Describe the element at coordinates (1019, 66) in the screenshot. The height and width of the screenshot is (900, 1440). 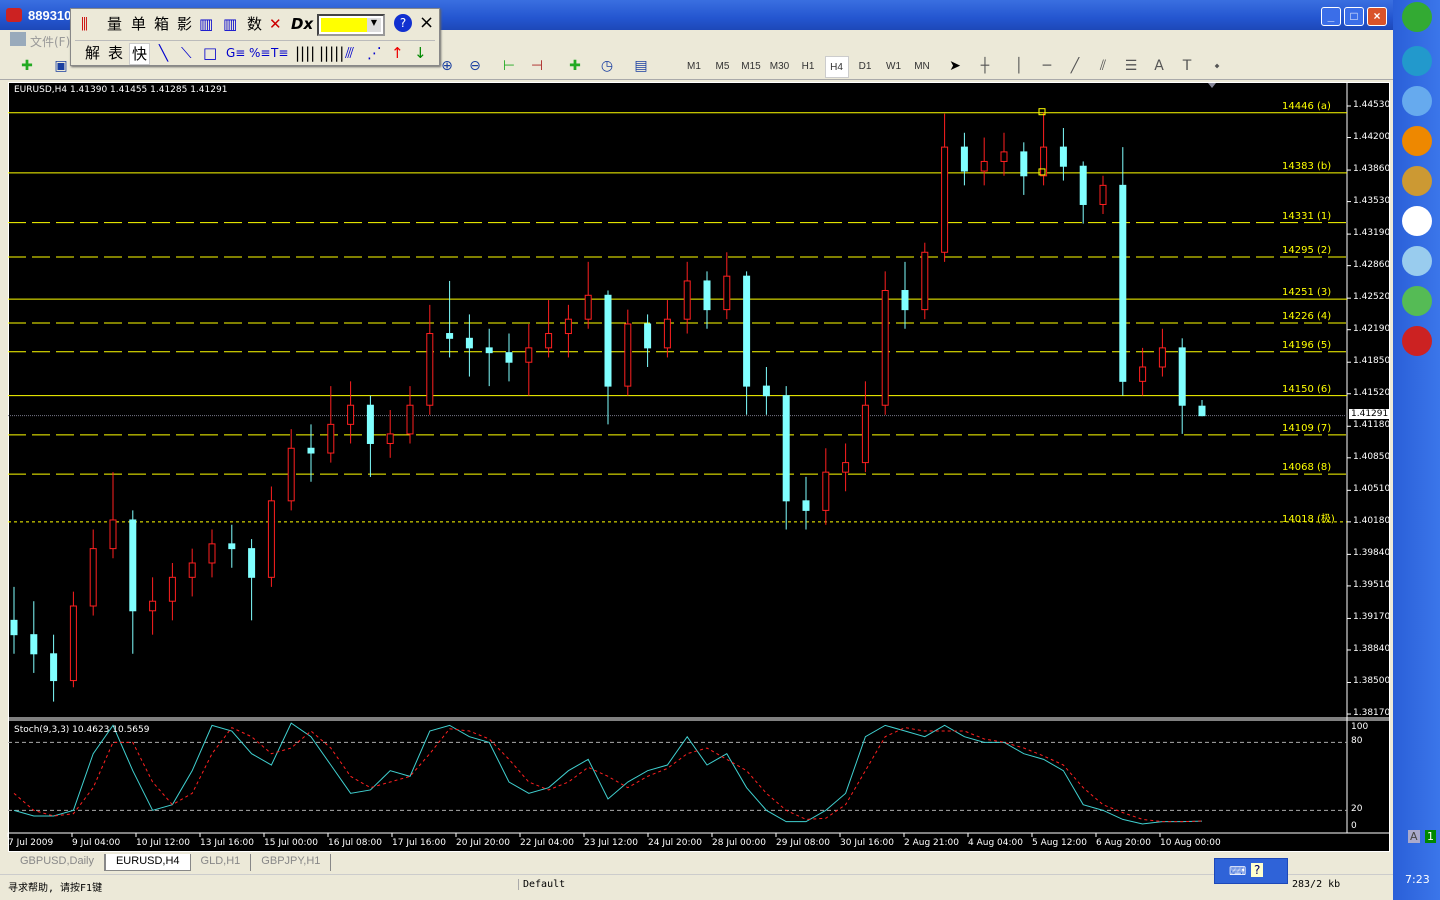
I see `vertical-line-icon: │` at that location.